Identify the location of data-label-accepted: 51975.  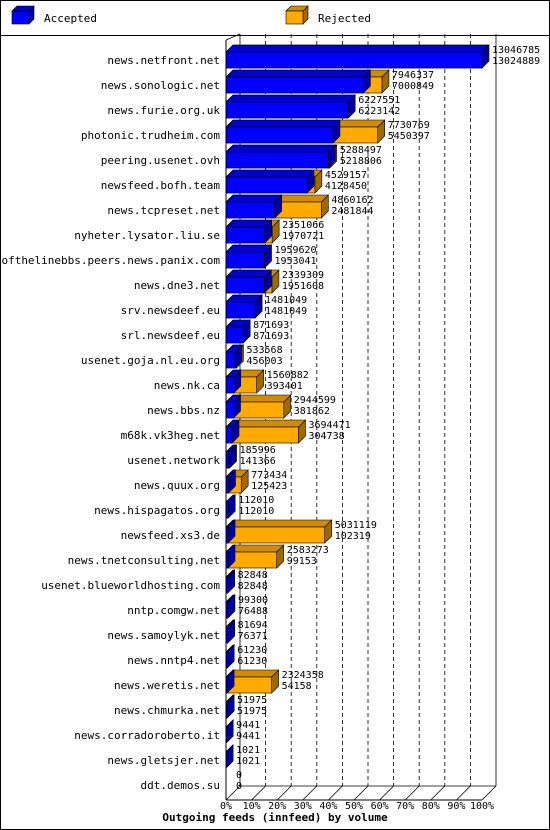
(252, 711).